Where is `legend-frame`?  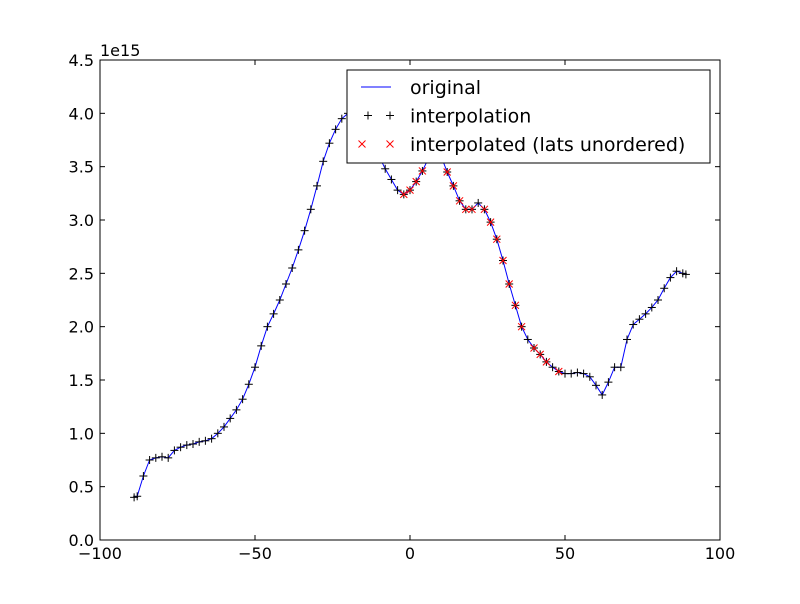
legend-frame is located at coordinates (528, 116).